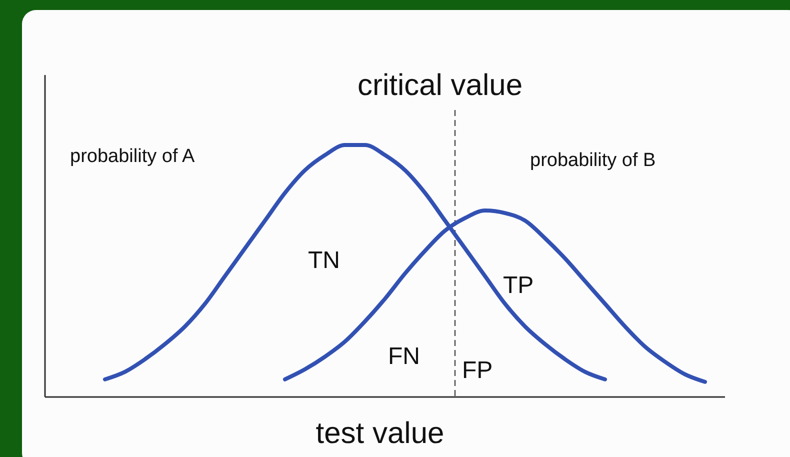 The height and width of the screenshot is (457, 790). What do you see at coordinates (380, 433) in the screenshot?
I see `x-axis-title: test value` at bounding box center [380, 433].